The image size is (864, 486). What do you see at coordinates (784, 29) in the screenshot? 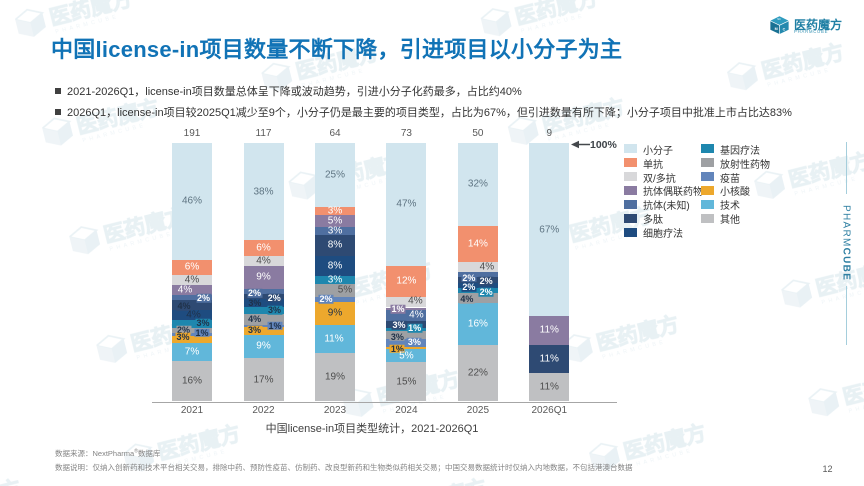
I see `svg-text: C` at bounding box center [784, 29].